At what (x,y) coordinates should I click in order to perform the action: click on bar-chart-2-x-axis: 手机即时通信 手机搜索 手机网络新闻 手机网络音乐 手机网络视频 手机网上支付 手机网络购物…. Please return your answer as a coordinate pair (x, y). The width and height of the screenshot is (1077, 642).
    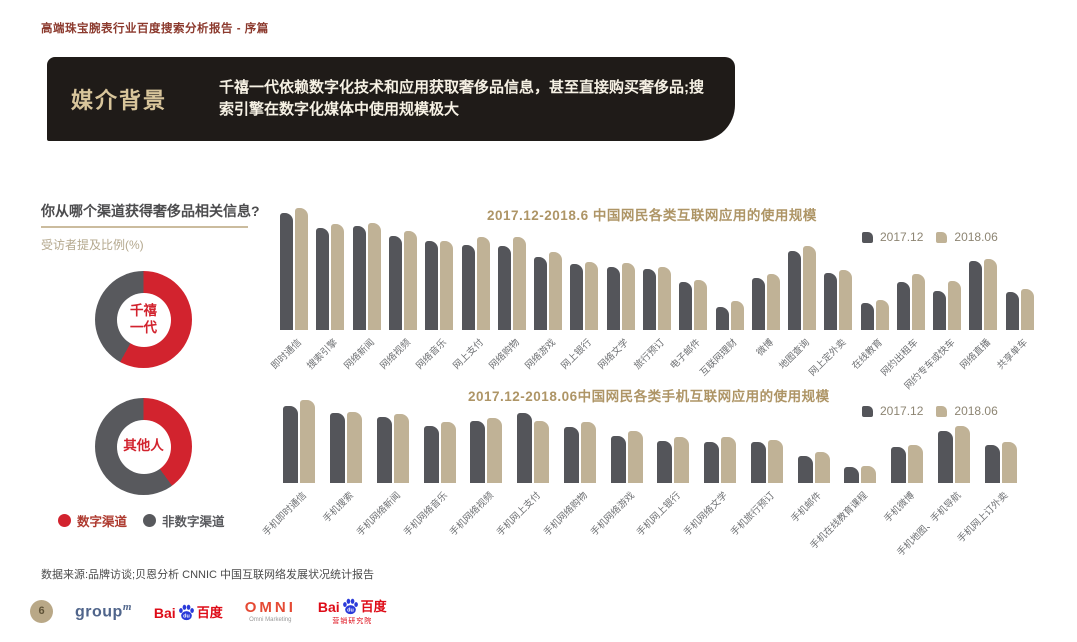
    Looking at the image, I should click on (642, 521).